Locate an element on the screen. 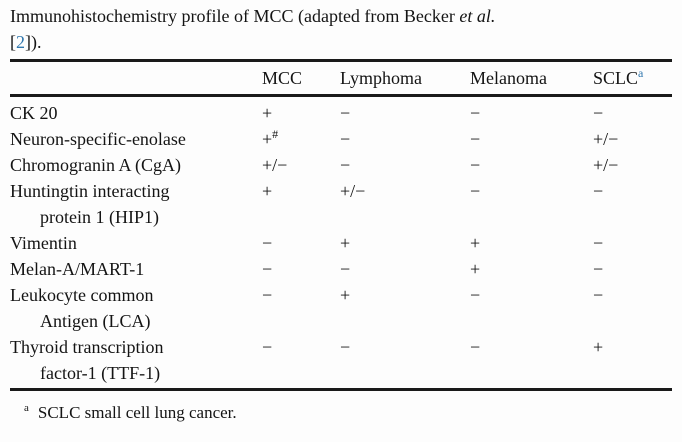 The image size is (682, 442). table-row-lca: Leukocyte common Antigen (LCA) − + − − is located at coordinates (341, 308).